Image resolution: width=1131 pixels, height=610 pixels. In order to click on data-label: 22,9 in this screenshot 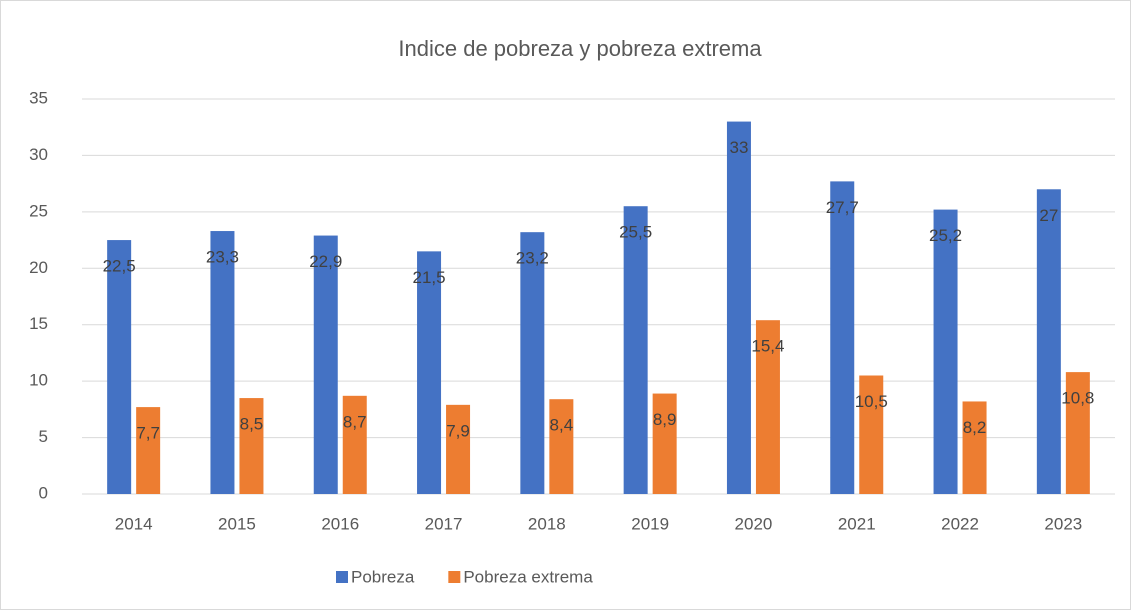, I will do `click(325, 261)`.